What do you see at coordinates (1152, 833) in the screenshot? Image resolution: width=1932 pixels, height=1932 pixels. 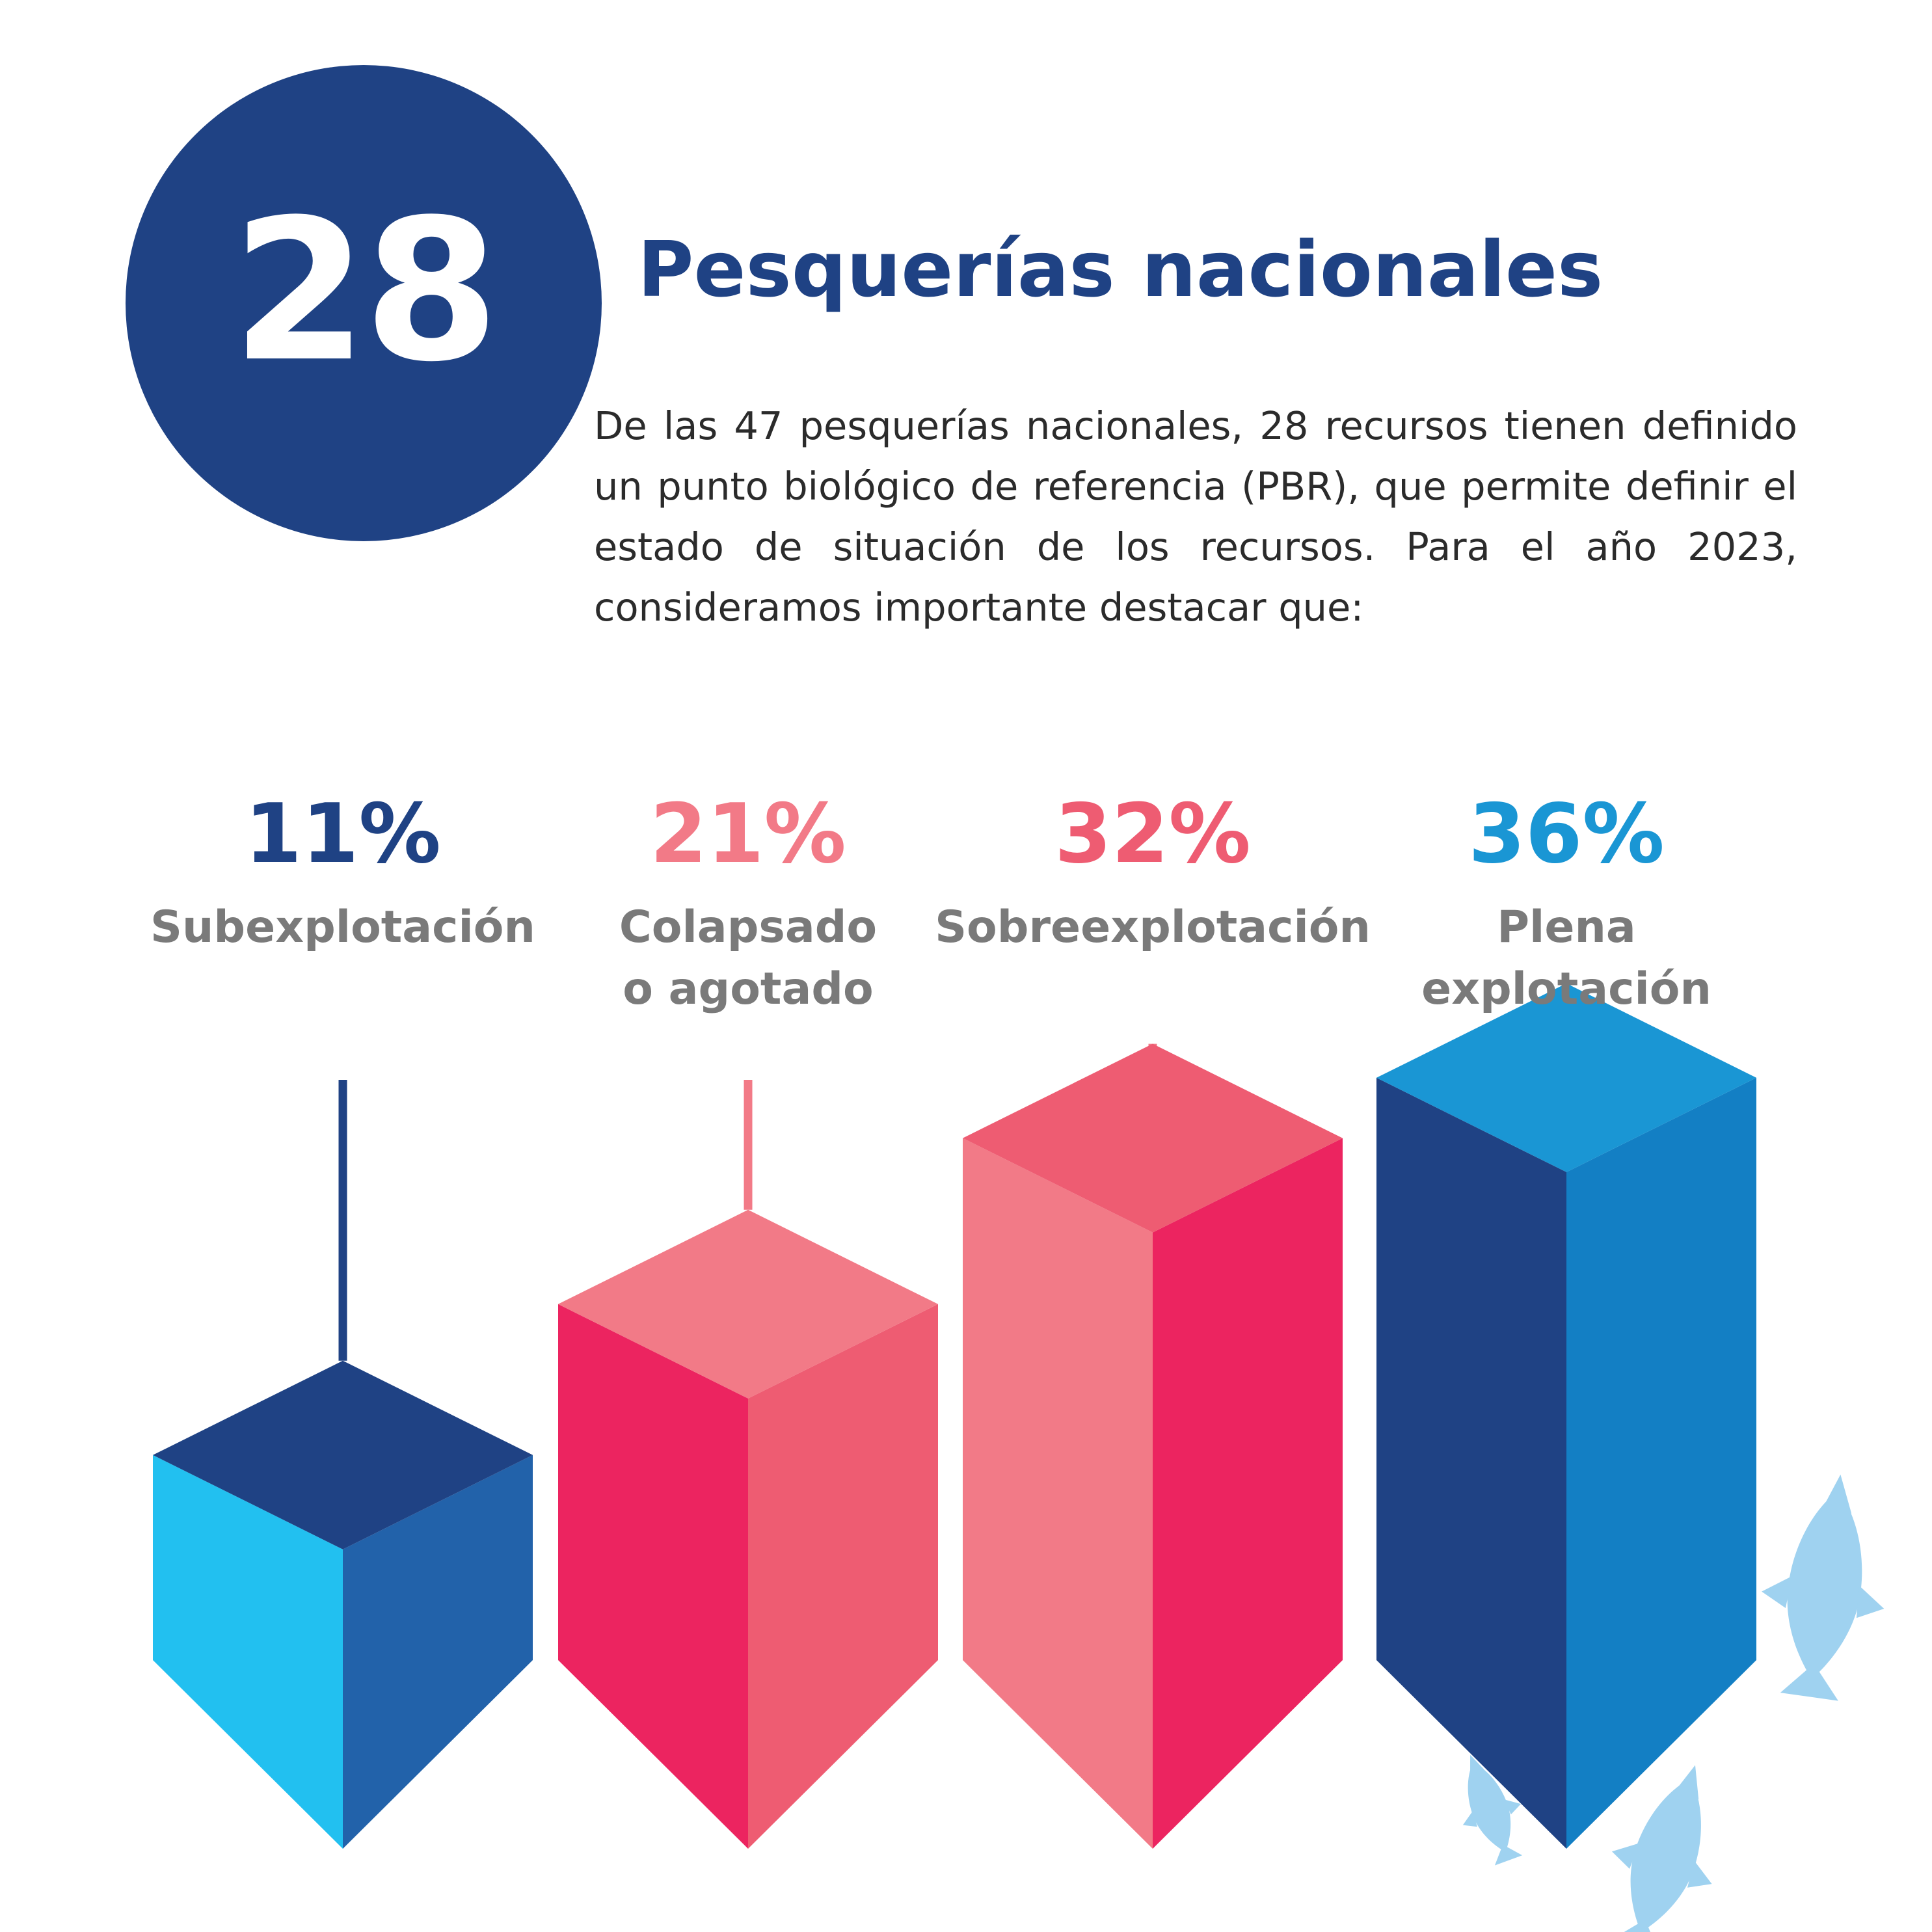 I see `value-label: 32%` at bounding box center [1152, 833].